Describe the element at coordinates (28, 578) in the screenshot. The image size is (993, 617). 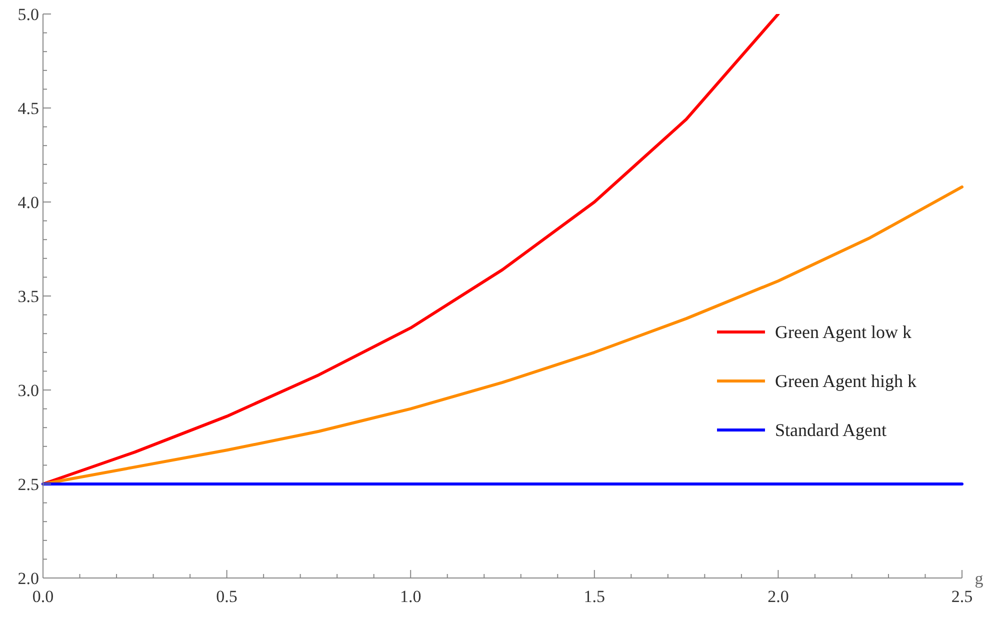
I see `y-tick-label: 2.0` at that location.